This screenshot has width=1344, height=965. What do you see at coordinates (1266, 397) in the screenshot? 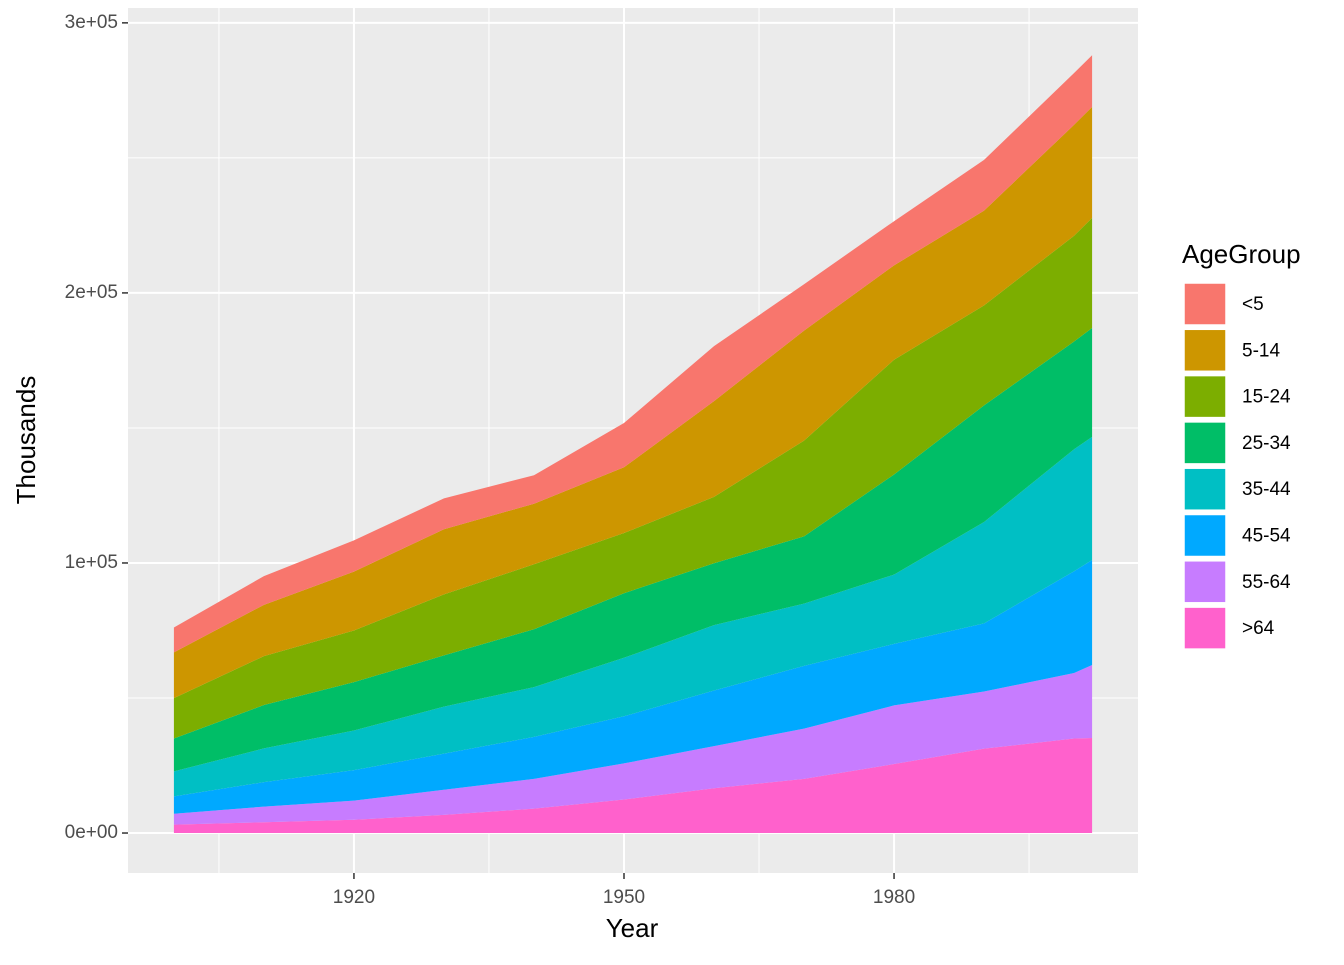
I see `legend-label: 15-24` at bounding box center [1266, 397].